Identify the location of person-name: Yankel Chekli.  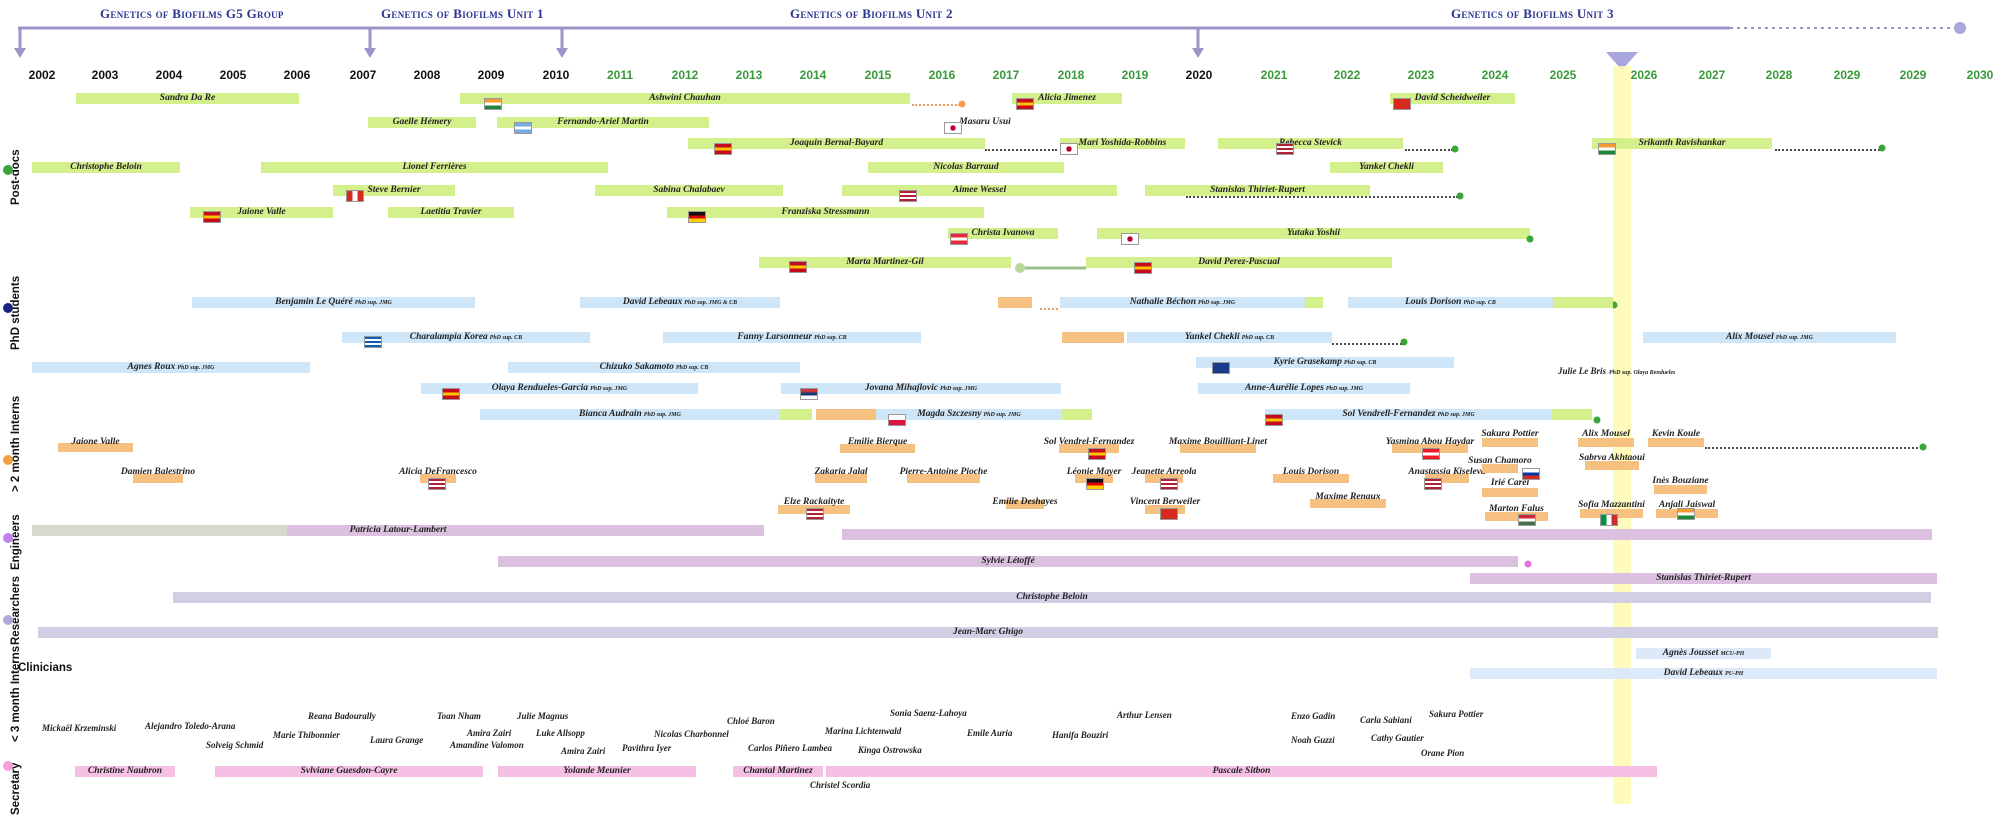
(1386, 167).